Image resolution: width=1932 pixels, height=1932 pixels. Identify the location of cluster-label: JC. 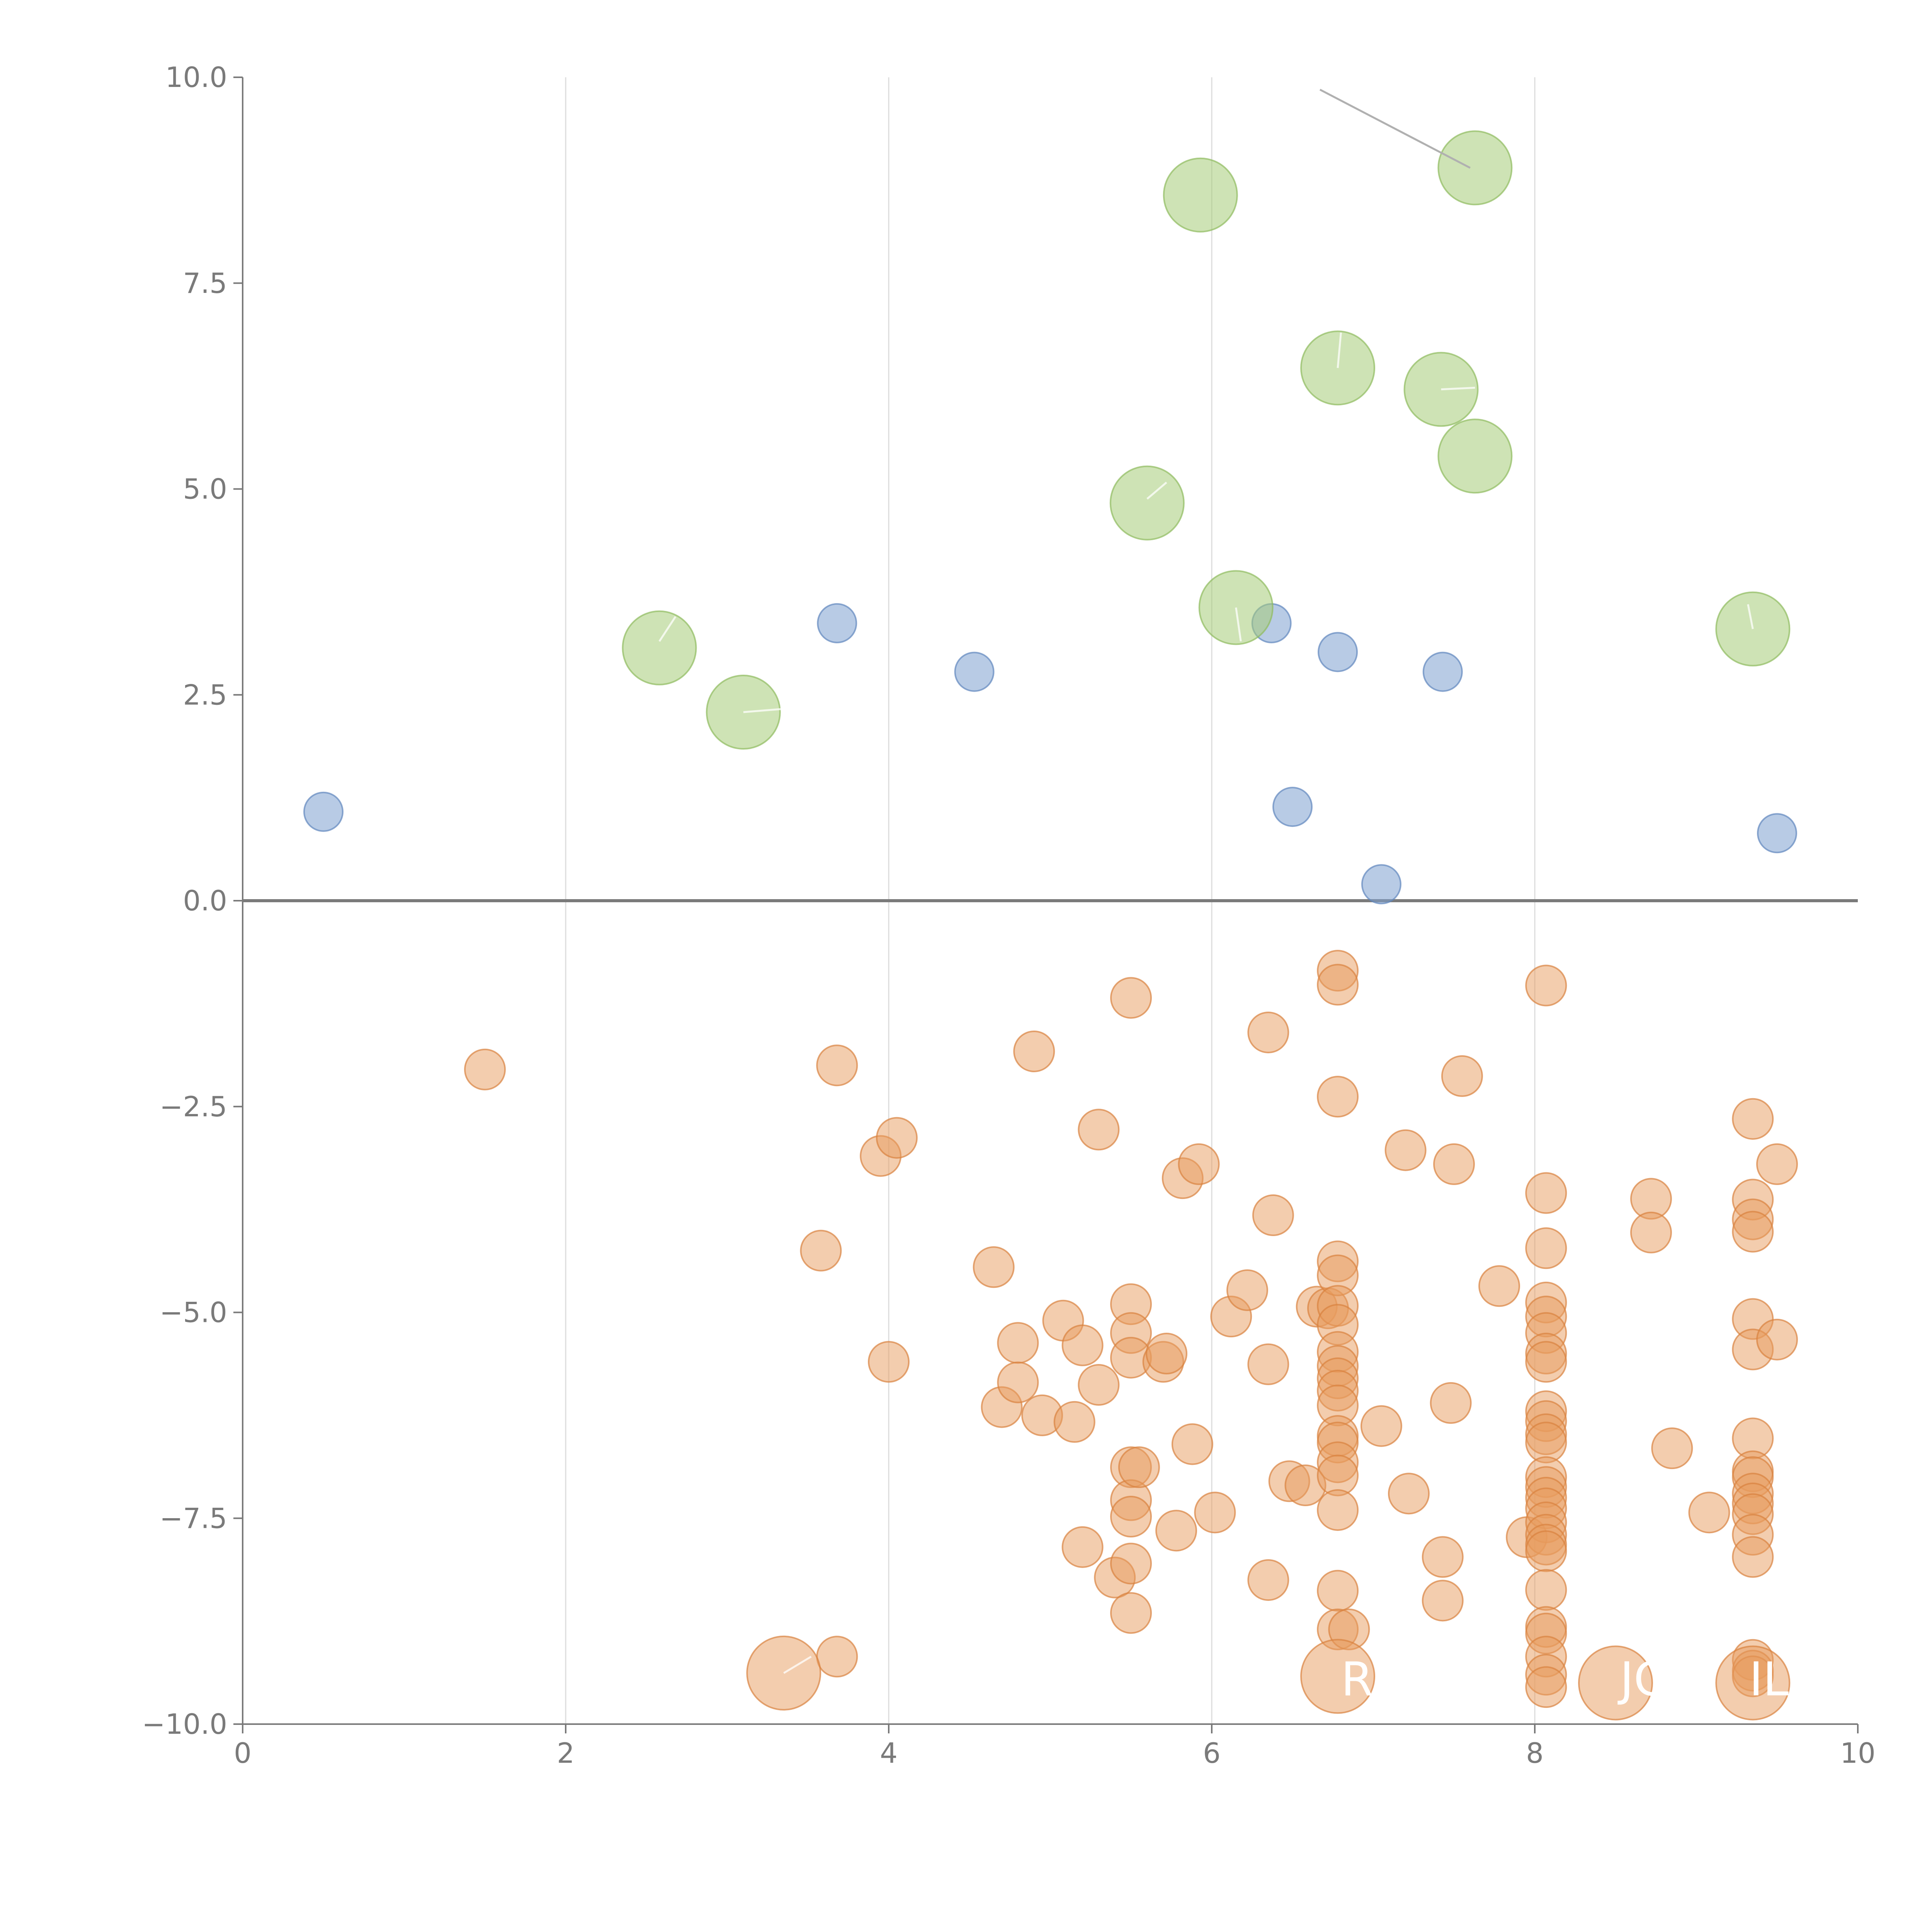
(1642, 1680).